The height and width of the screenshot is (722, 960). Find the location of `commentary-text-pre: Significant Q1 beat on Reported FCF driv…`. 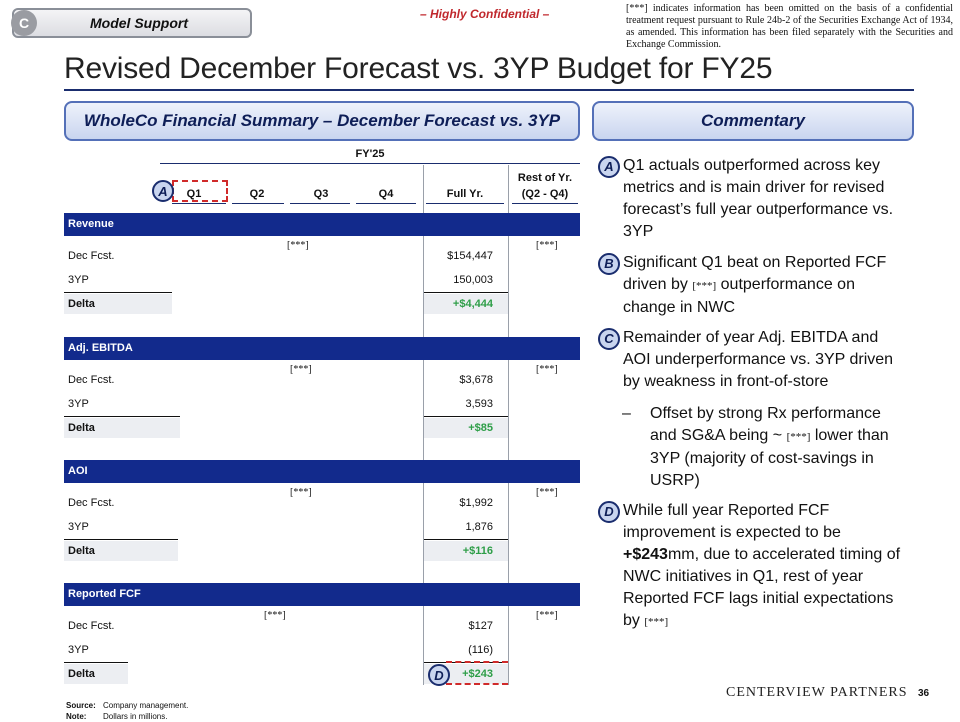

commentary-text-pre: Significant Q1 beat on Reported FCF driv… is located at coordinates (755, 273).